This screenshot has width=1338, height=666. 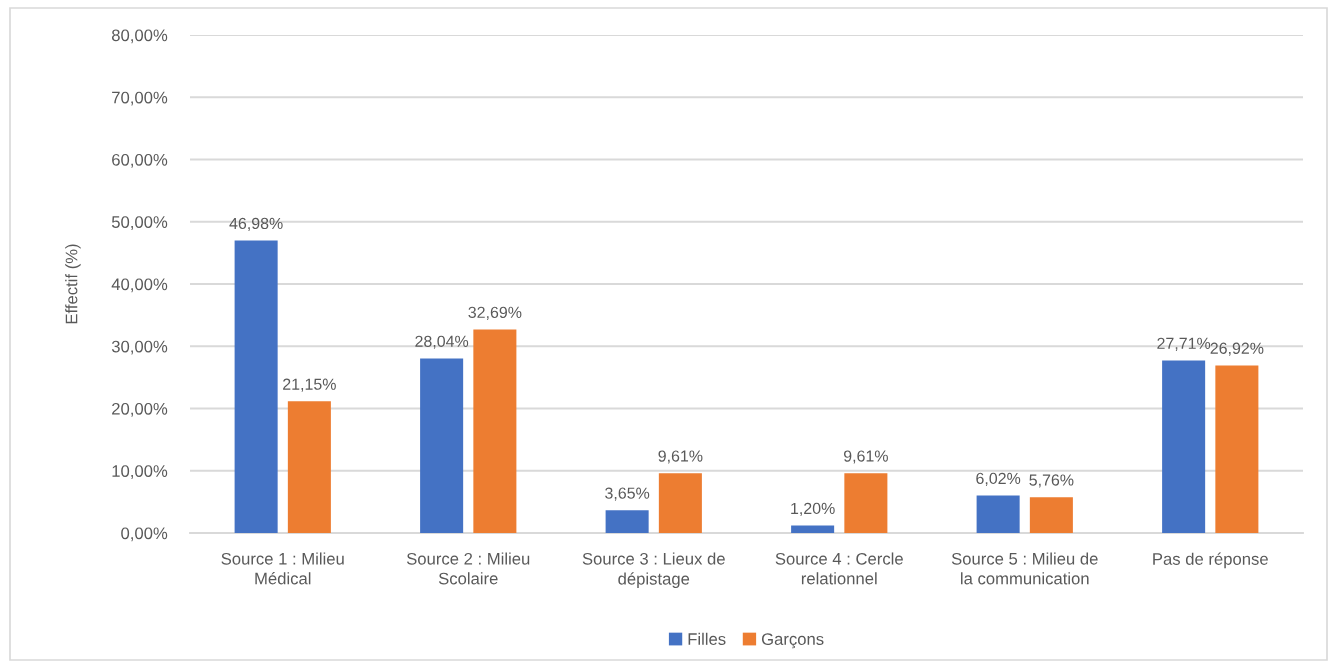 What do you see at coordinates (1184, 344) in the screenshot?
I see `data-label: 27,71%` at bounding box center [1184, 344].